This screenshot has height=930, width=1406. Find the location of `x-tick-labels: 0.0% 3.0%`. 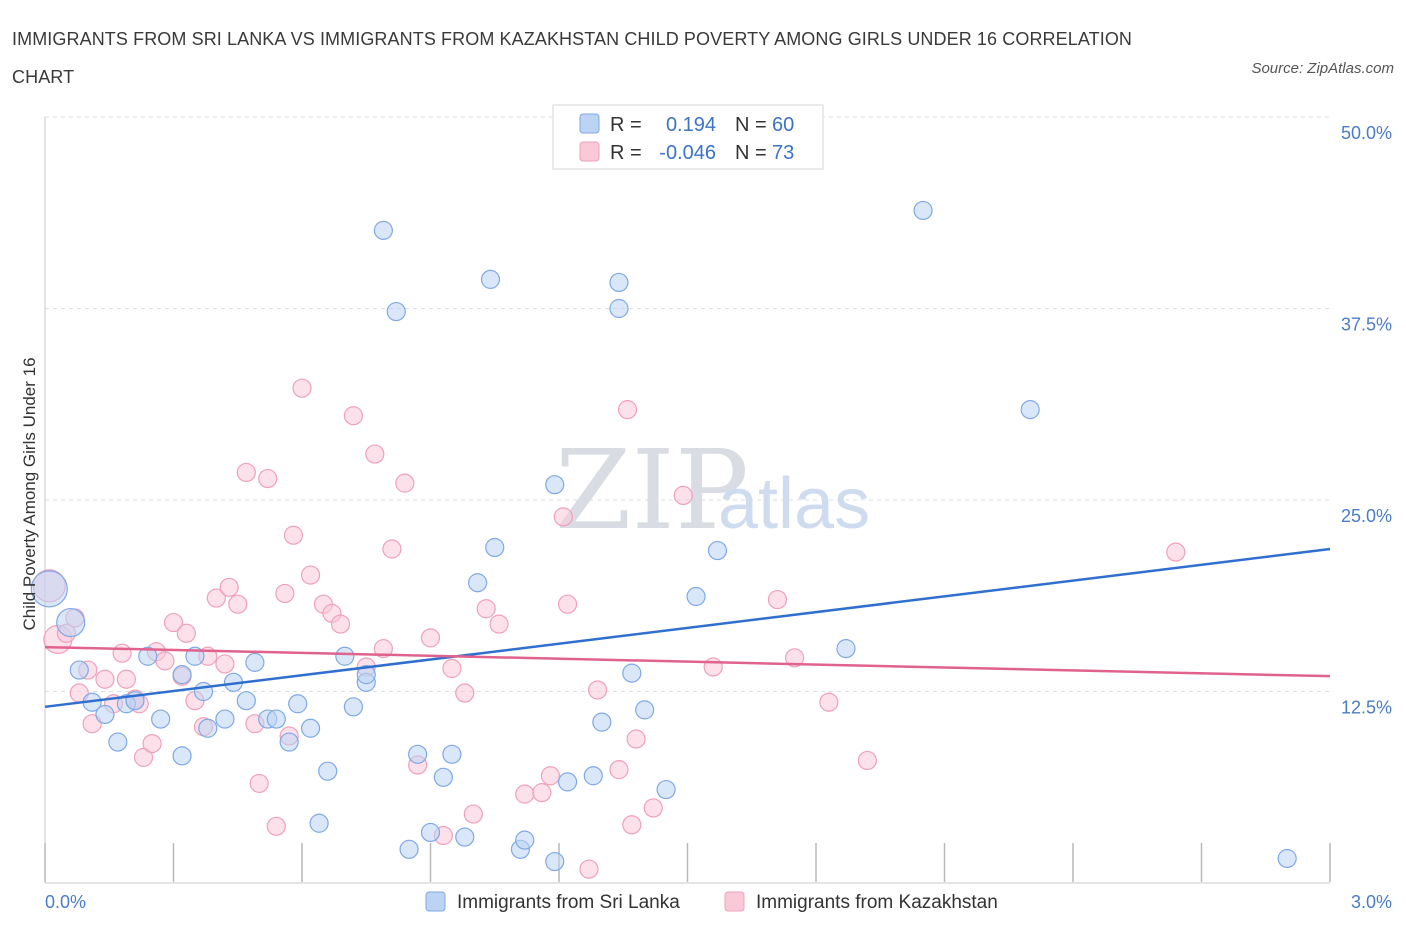

x-tick-labels: 0.0% 3.0% is located at coordinates (718, 902).